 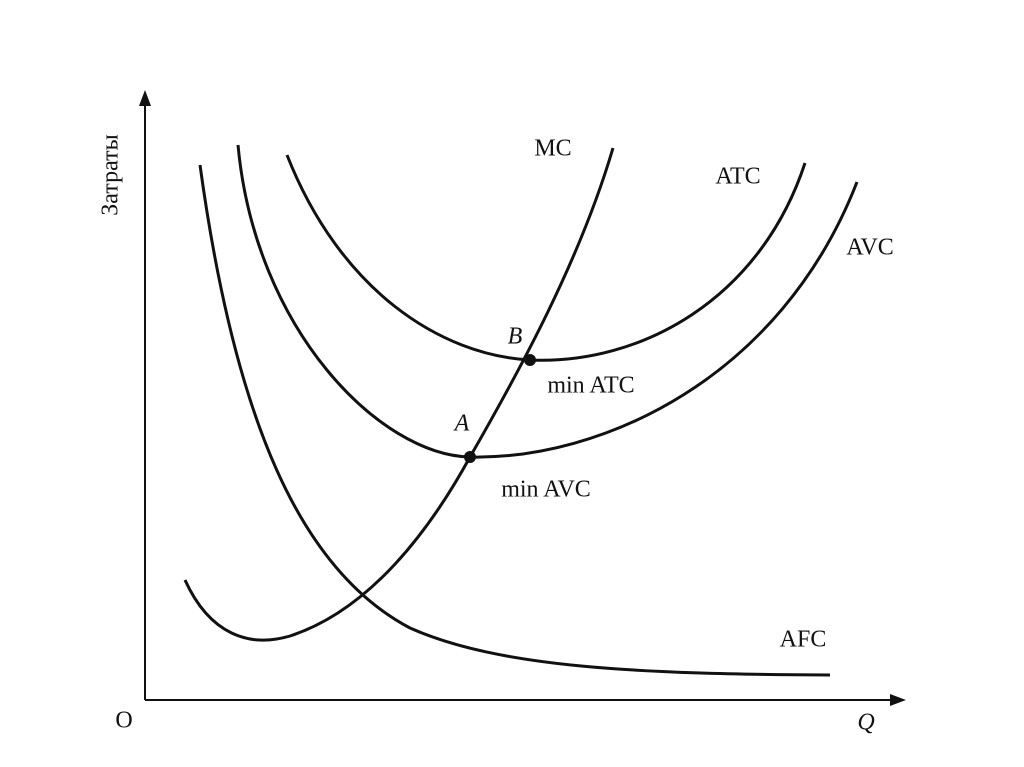 I want to click on x-axis-label: Q, so click(x=865, y=723).